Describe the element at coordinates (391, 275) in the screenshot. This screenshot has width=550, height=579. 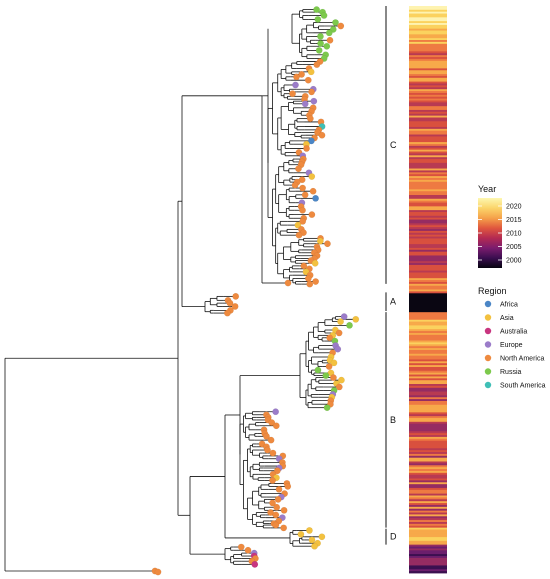
I see `clade-brackets: C A B D` at that location.